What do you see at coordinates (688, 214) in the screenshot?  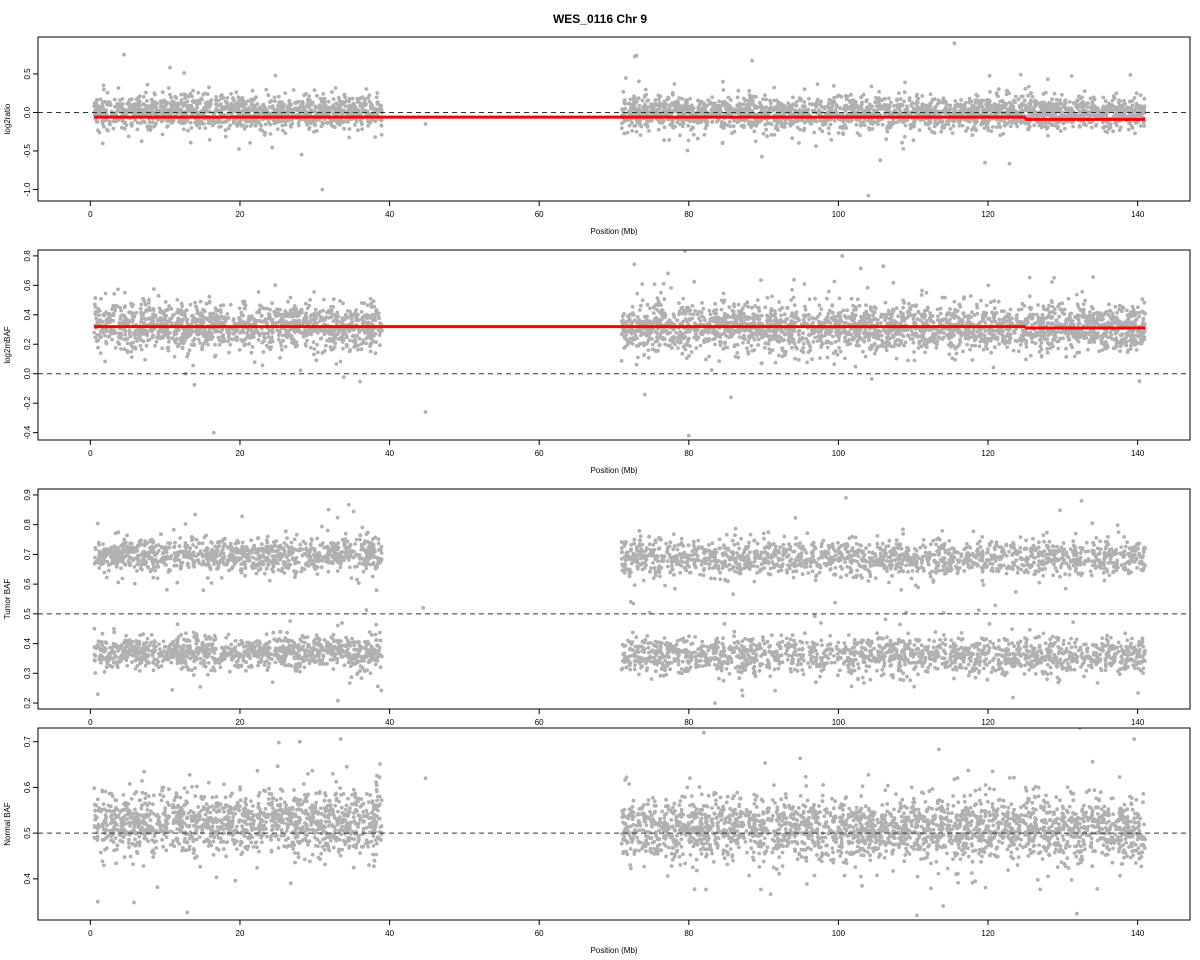 I see `x-tick-label: 80` at bounding box center [688, 214].